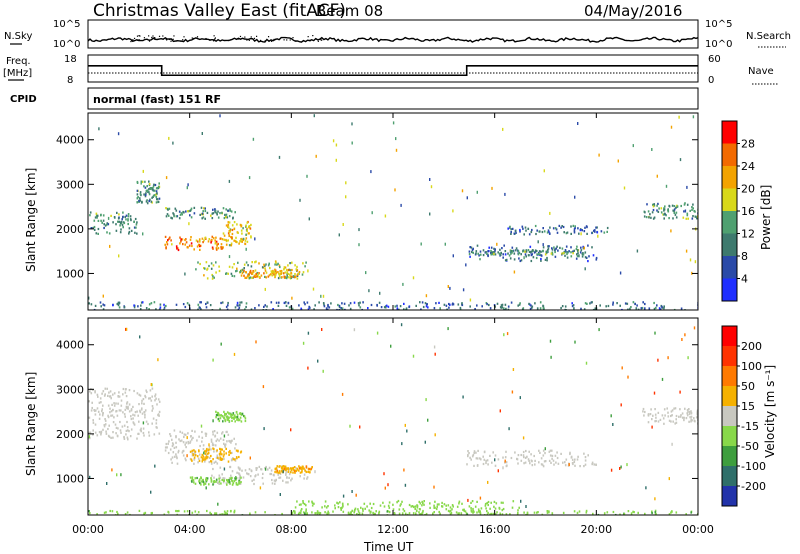 The height and width of the screenshot is (554, 800). I want to click on freq-tick-high: 18, so click(70, 59).